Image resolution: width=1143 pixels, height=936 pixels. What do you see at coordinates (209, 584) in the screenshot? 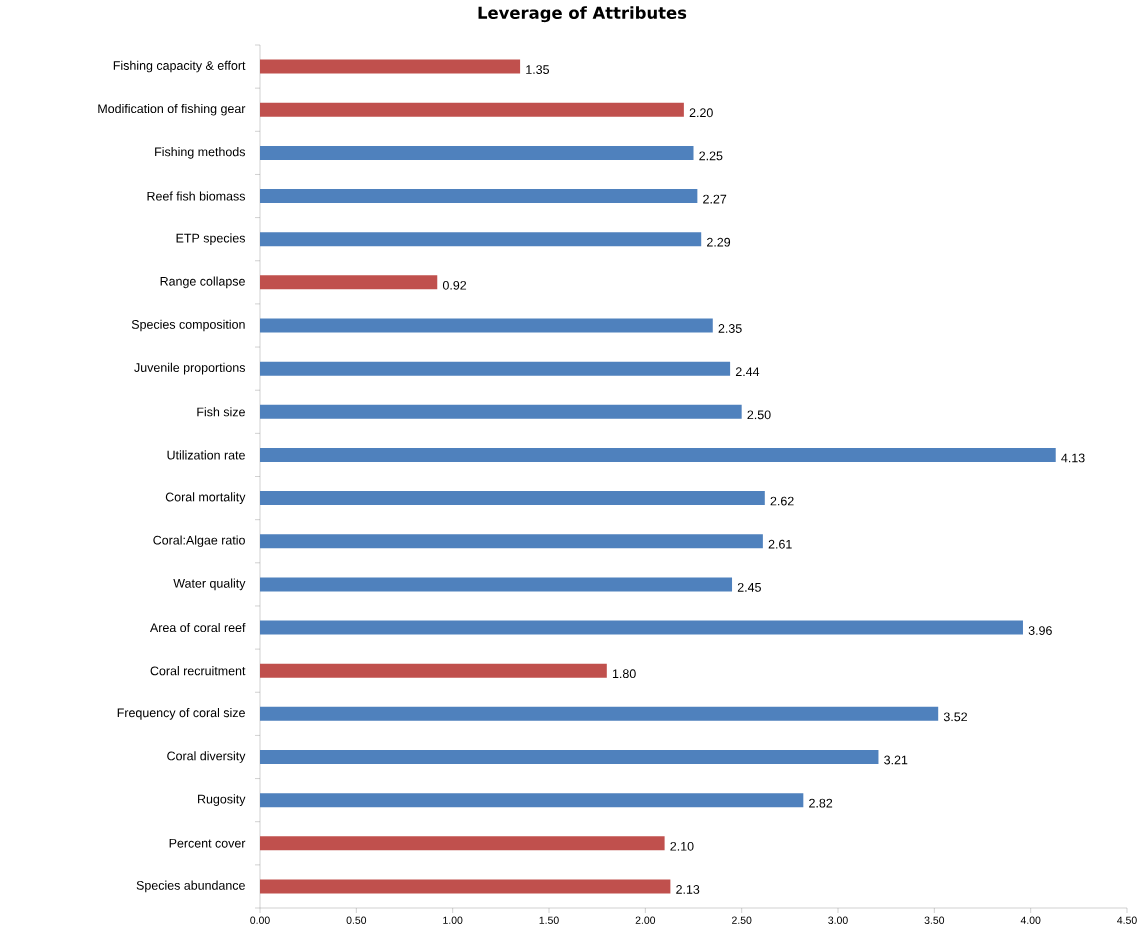
I see `y-tick-label: Water quality` at bounding box center [209, 584].